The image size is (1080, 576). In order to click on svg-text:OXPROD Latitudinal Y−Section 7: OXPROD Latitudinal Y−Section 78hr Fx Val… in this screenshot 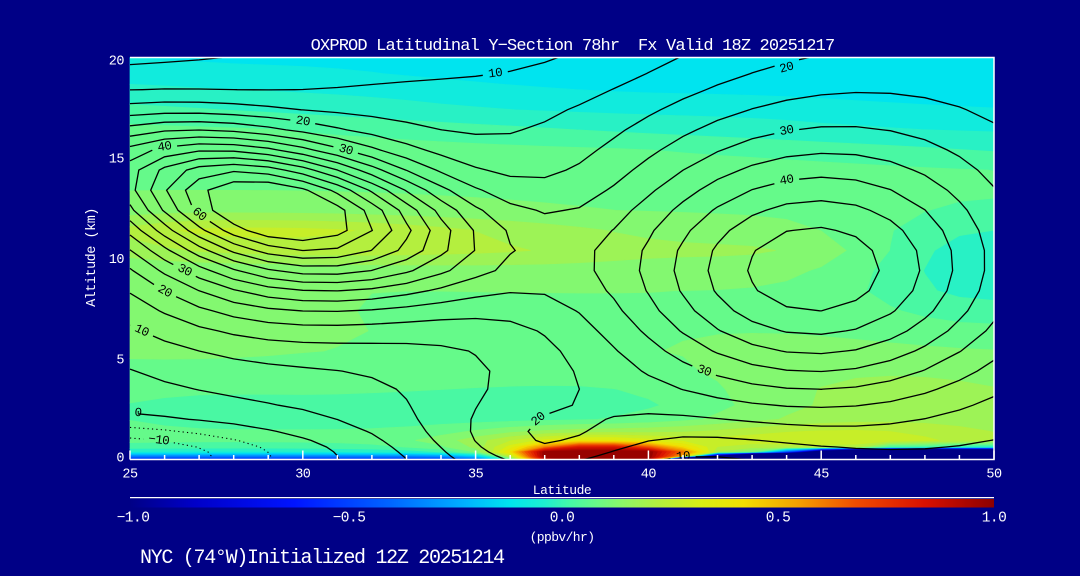, I will do `click(573, 46)`.